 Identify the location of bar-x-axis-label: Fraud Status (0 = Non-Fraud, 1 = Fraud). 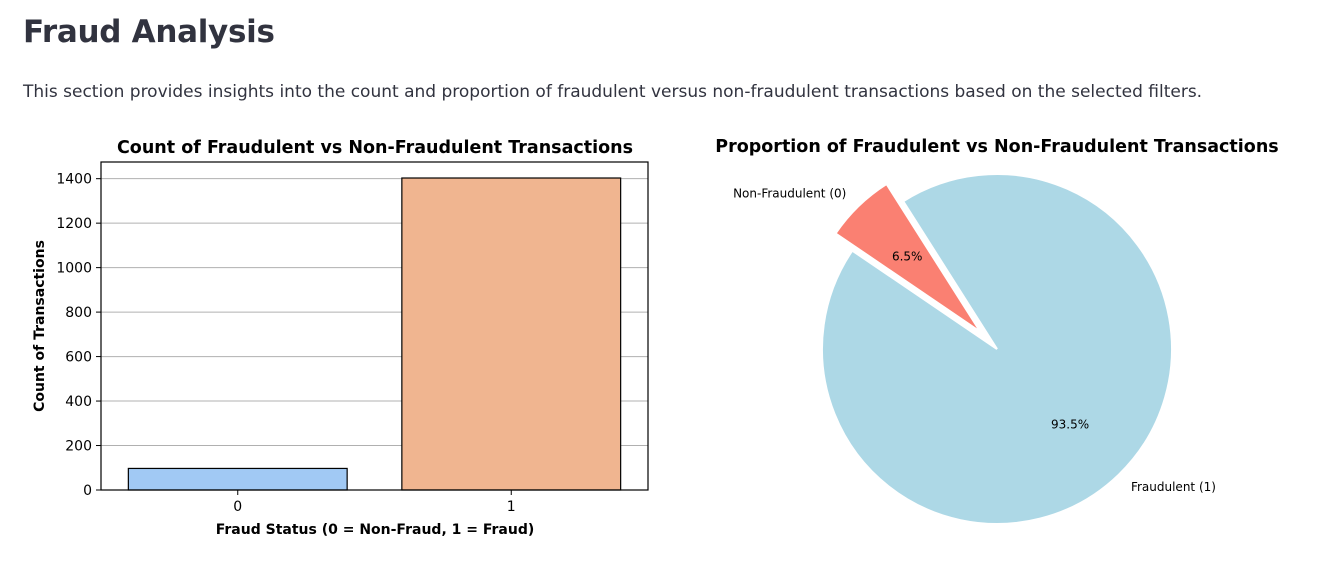
(375, 530).